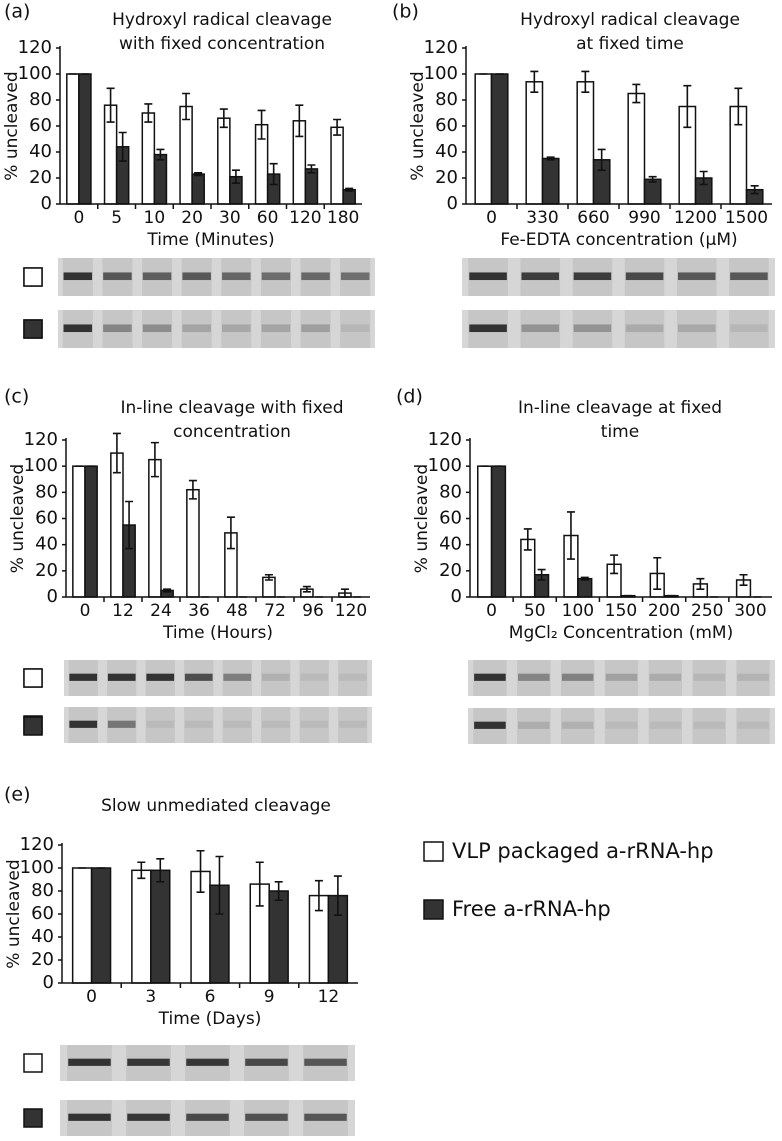 The width and height of the screenshot is (782, 1141). Describe the element at coordinates (17, 12) in the screenshot. I see `panel-label: (a)` at that location.